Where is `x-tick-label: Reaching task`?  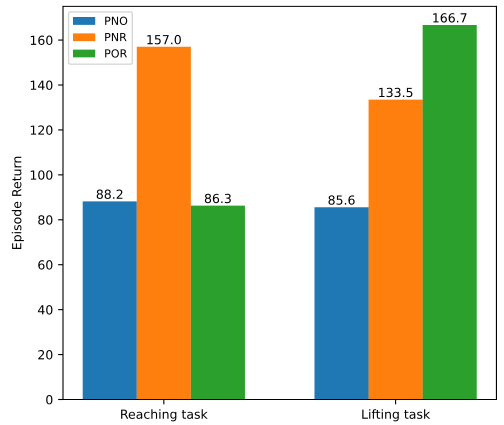
x-tick-label: Reaching task is located at coordinates (164, 415).